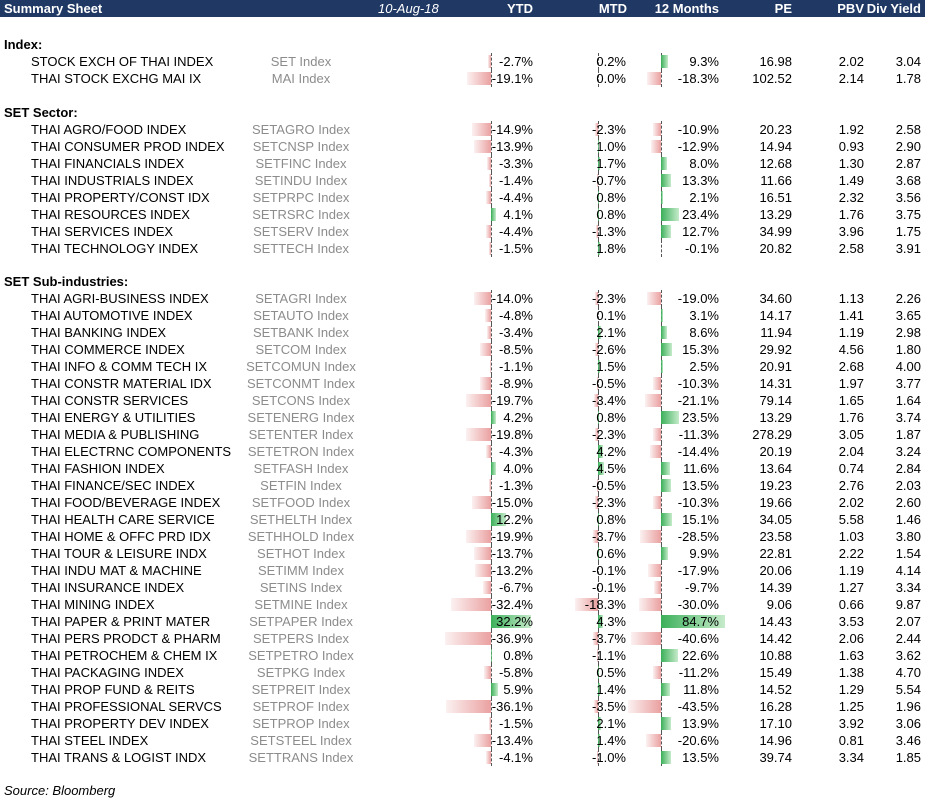 This screenshot has width=925, height=800. What do you see at coordinates (700, 519) in the screenshot?
I see `m12-value: 15.1%` at bounding box center [700, 519].